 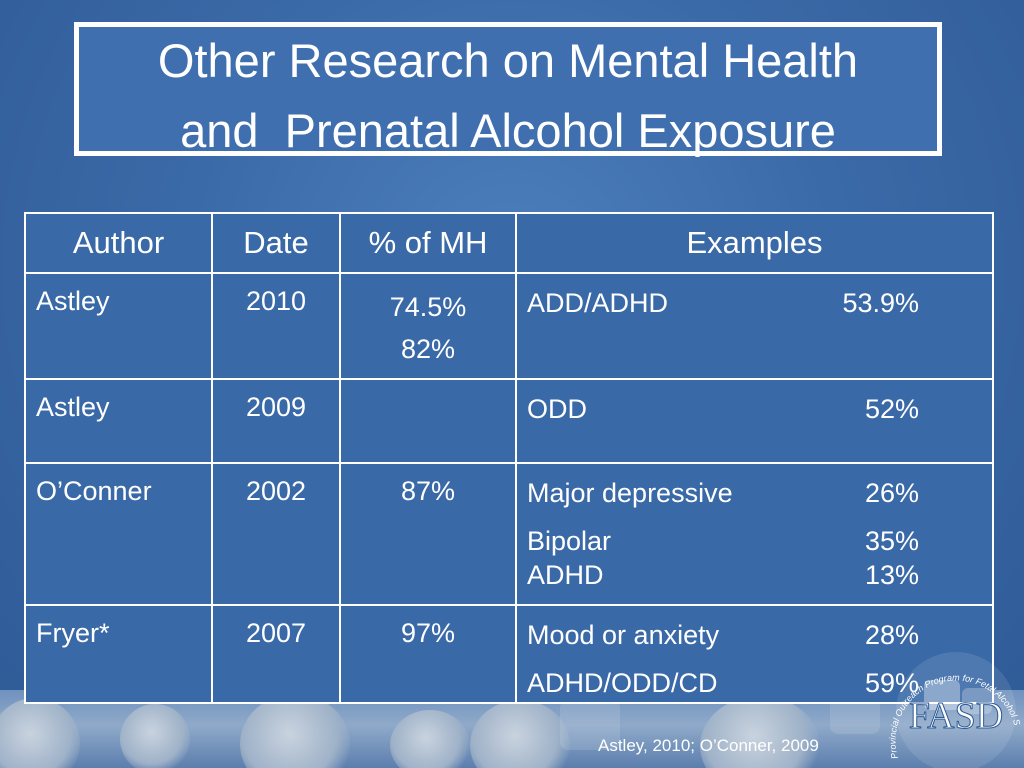 I want to click on date-cell: 2002, so click(x=276, y=534).